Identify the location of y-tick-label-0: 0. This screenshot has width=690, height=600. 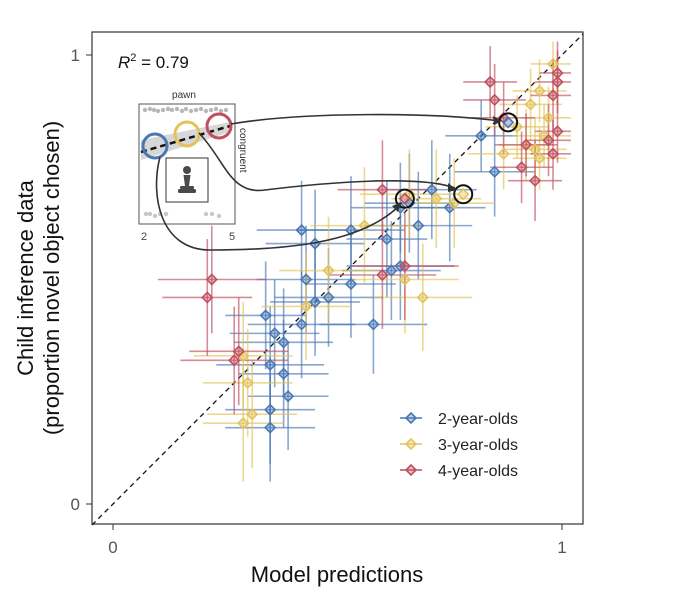
(75, 504).